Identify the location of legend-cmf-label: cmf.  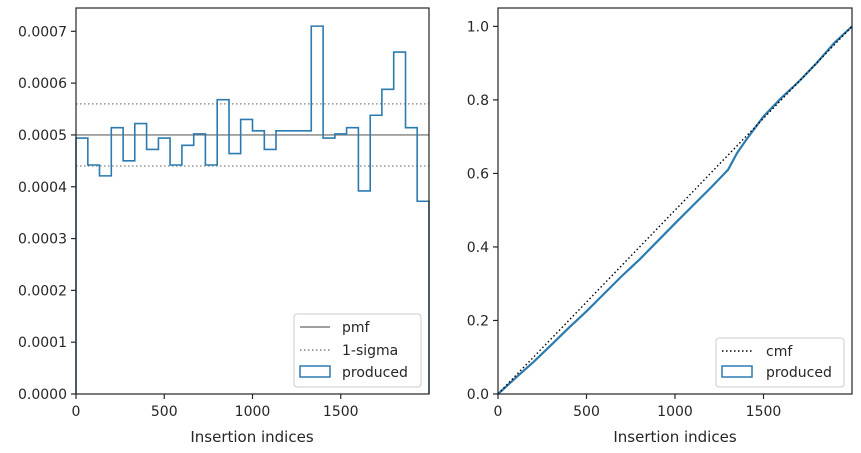
(779, 352).